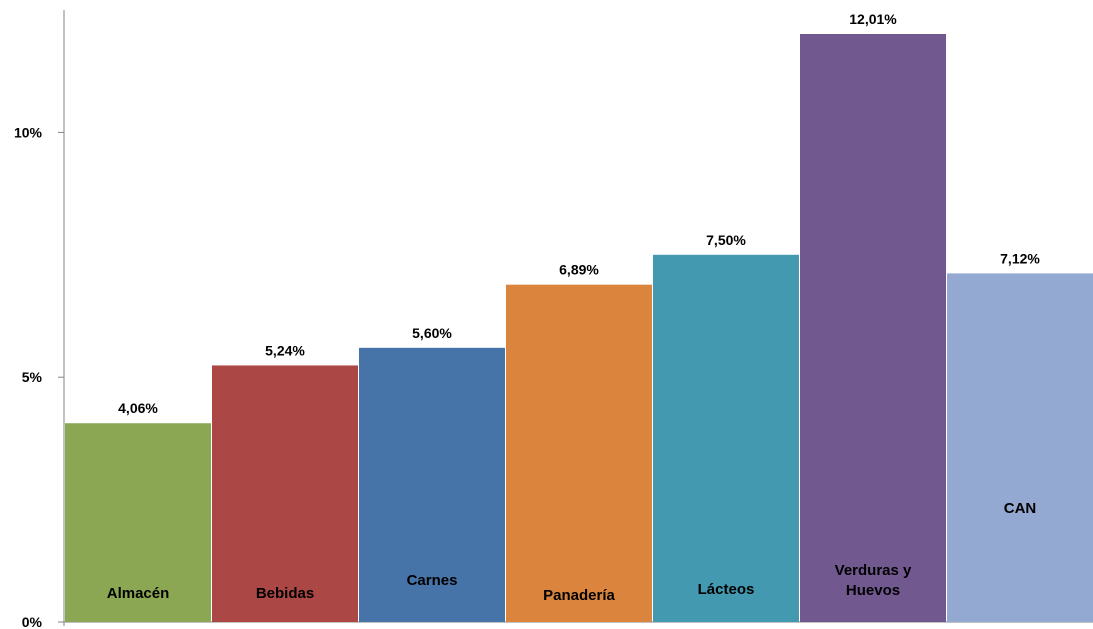 This screenshot has height=629, width=1093. Describe the element at coordinates (873, 590) in the screenshot. I see `category-label-6: Huevos` at that location.